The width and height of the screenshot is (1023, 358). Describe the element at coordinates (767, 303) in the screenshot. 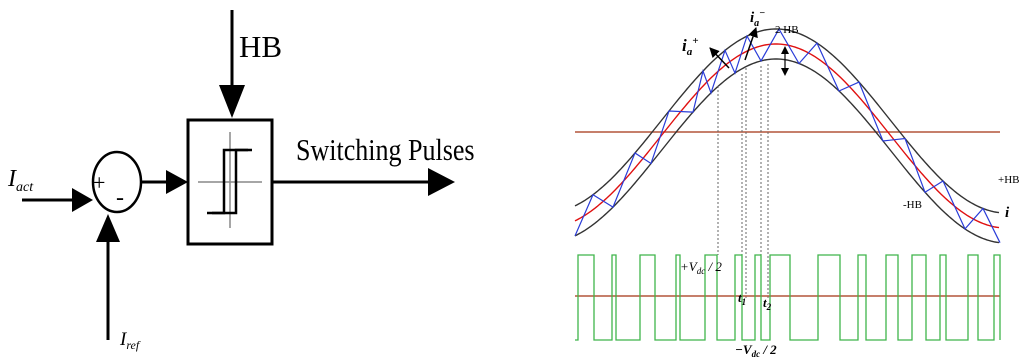

I see `t2-label: t2` at that location.